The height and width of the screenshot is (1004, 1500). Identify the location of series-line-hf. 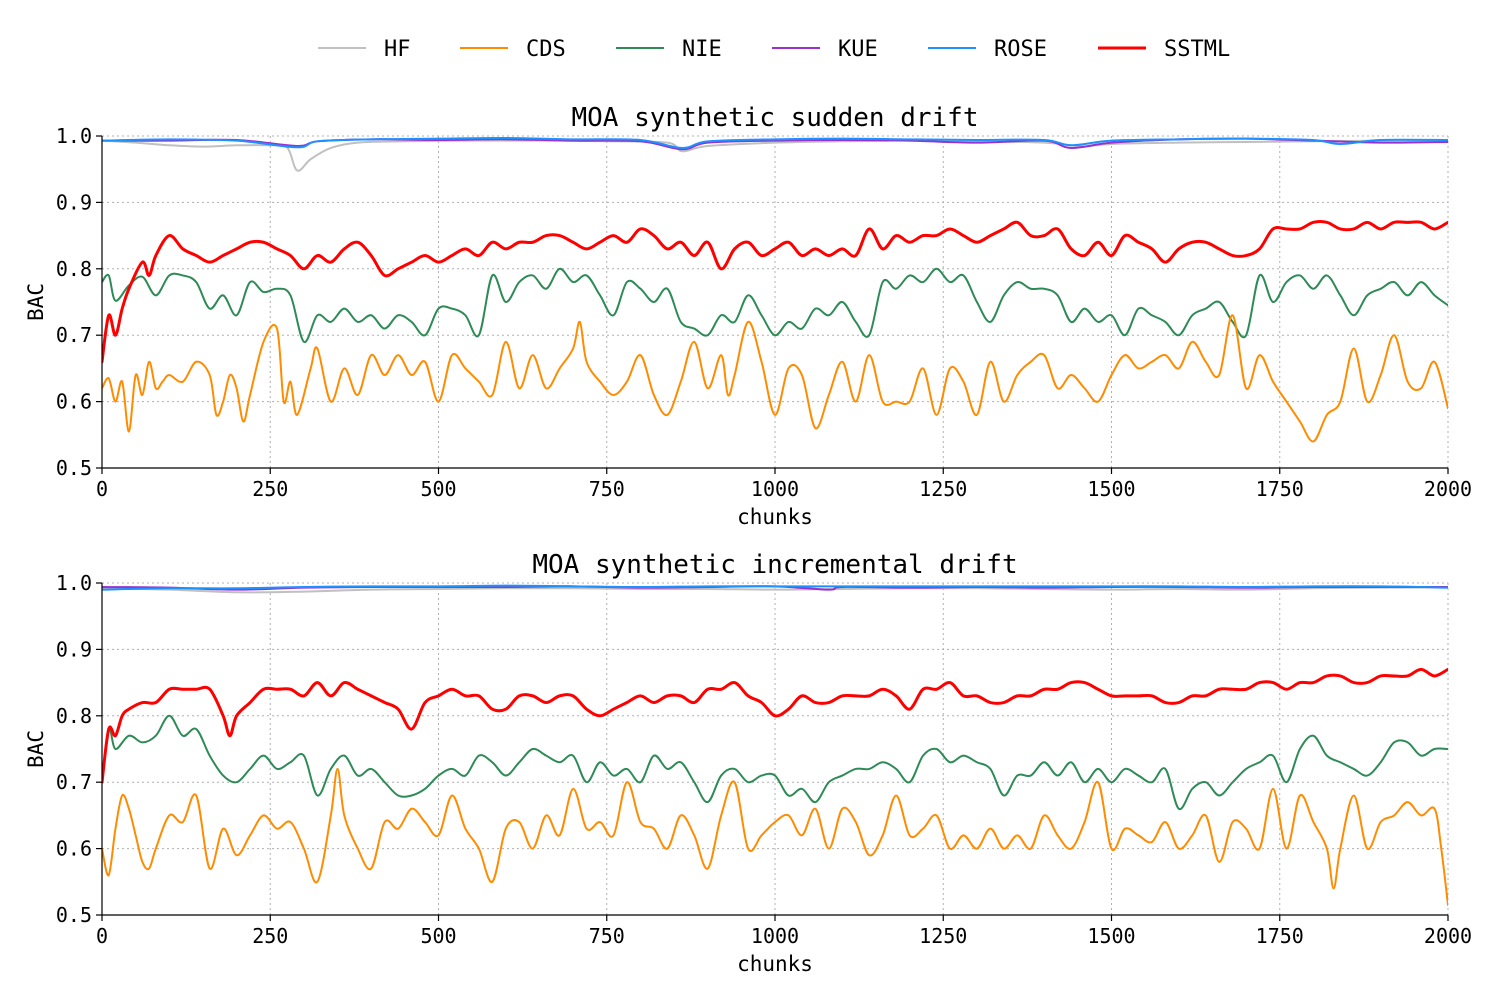
(775, 590).